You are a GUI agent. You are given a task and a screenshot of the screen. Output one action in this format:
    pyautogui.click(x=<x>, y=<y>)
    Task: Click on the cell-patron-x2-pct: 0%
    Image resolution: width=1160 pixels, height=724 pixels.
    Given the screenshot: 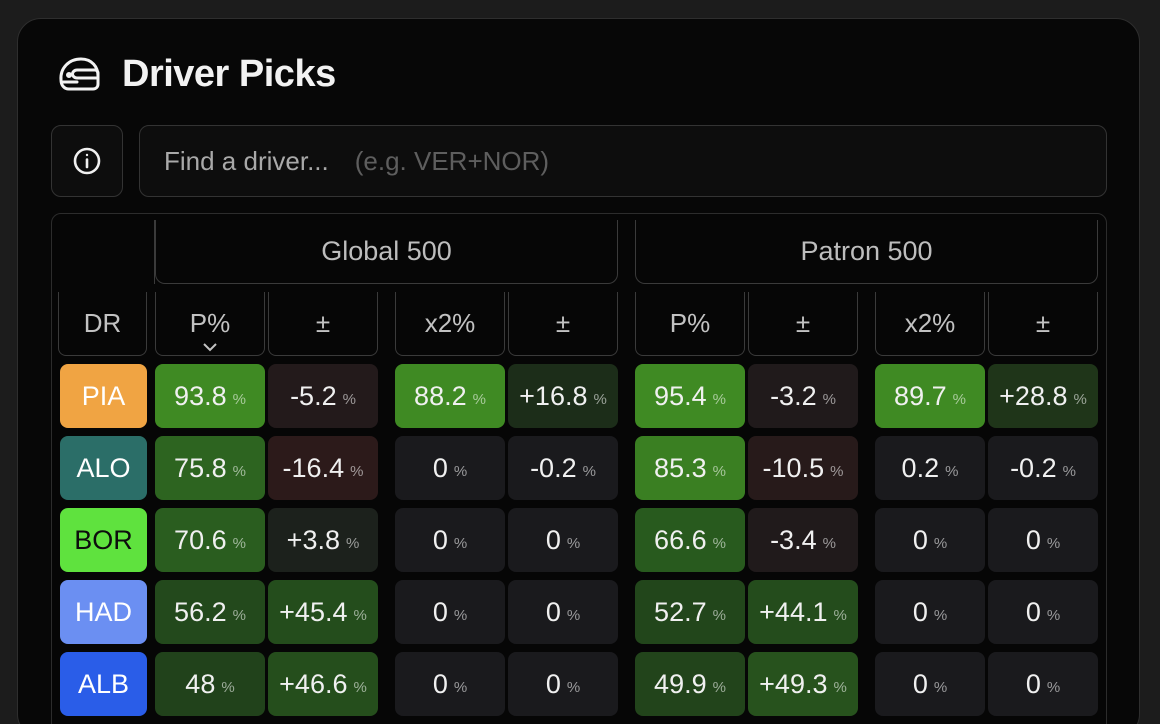 What is the action you would take?
    pyautogui.click(x=930, y=612)
    